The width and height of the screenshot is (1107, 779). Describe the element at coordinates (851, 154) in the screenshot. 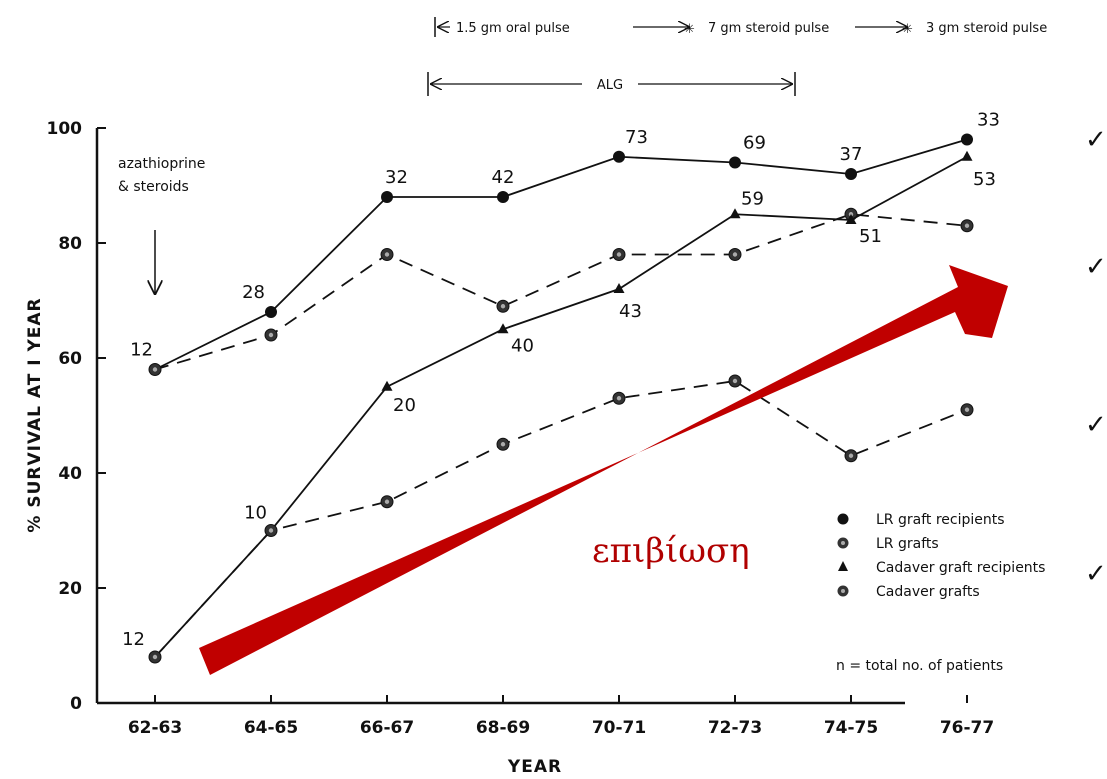

I see `data-label: 37` at that location.